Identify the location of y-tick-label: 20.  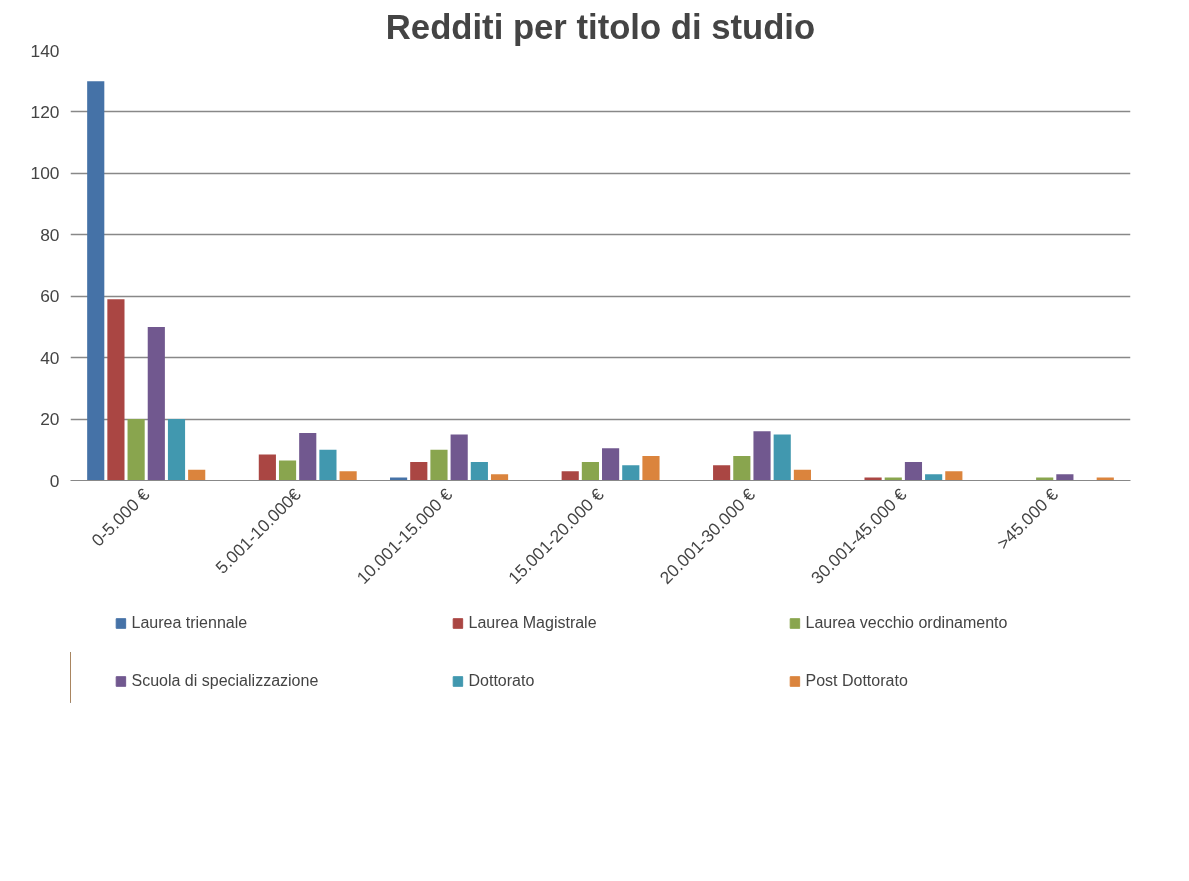
(50, 419).